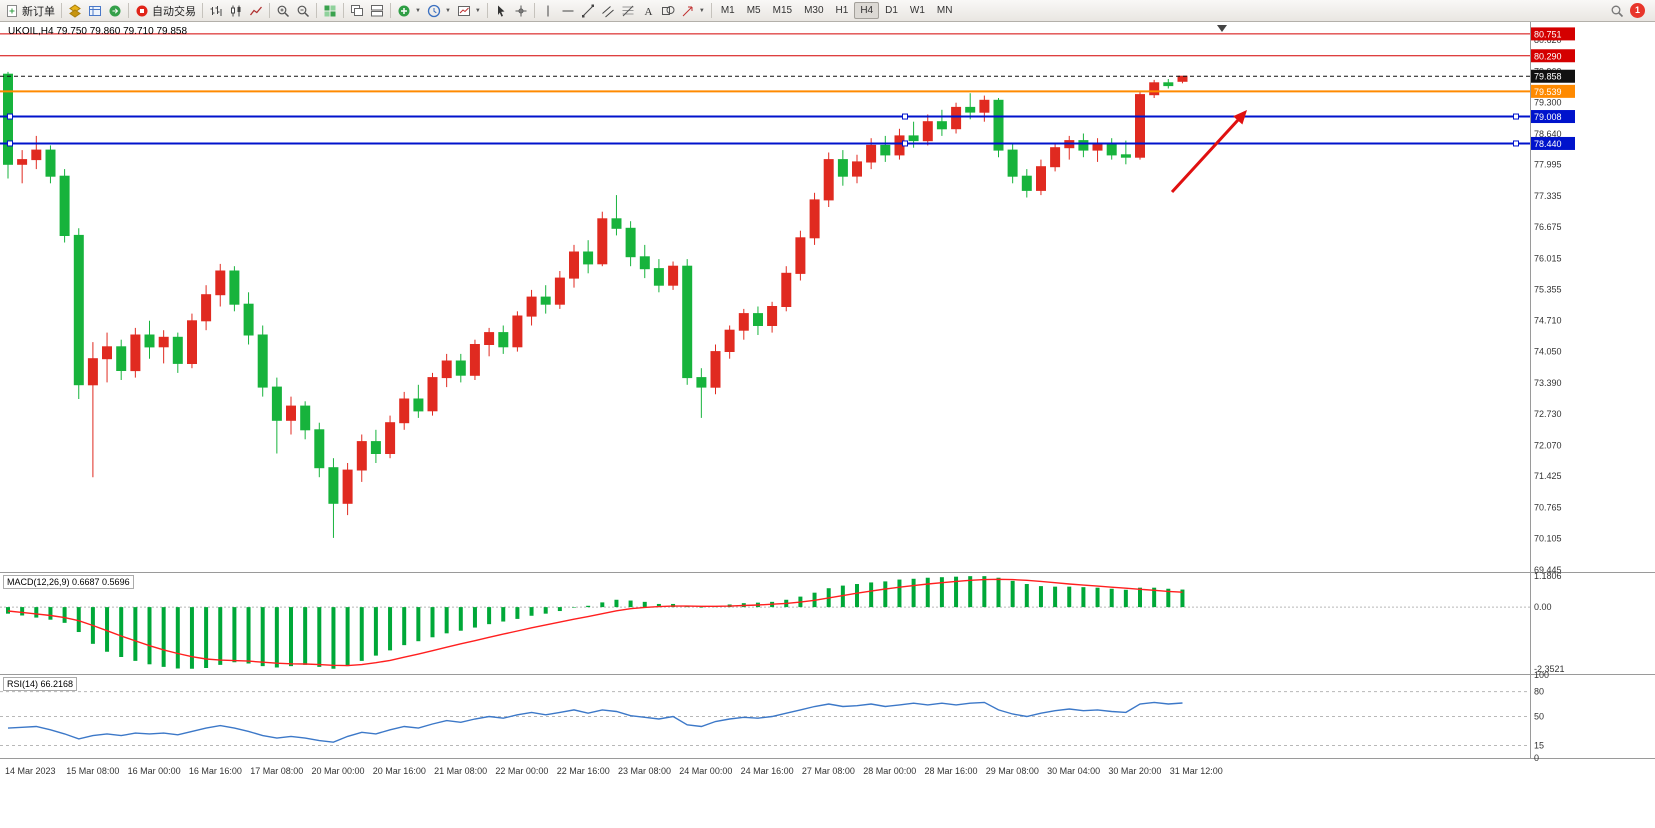  What do you see at coordinates (754, 10) in the screenshot?
I see `timeframe-m5-button: M5` at bounding box center [754, 10].